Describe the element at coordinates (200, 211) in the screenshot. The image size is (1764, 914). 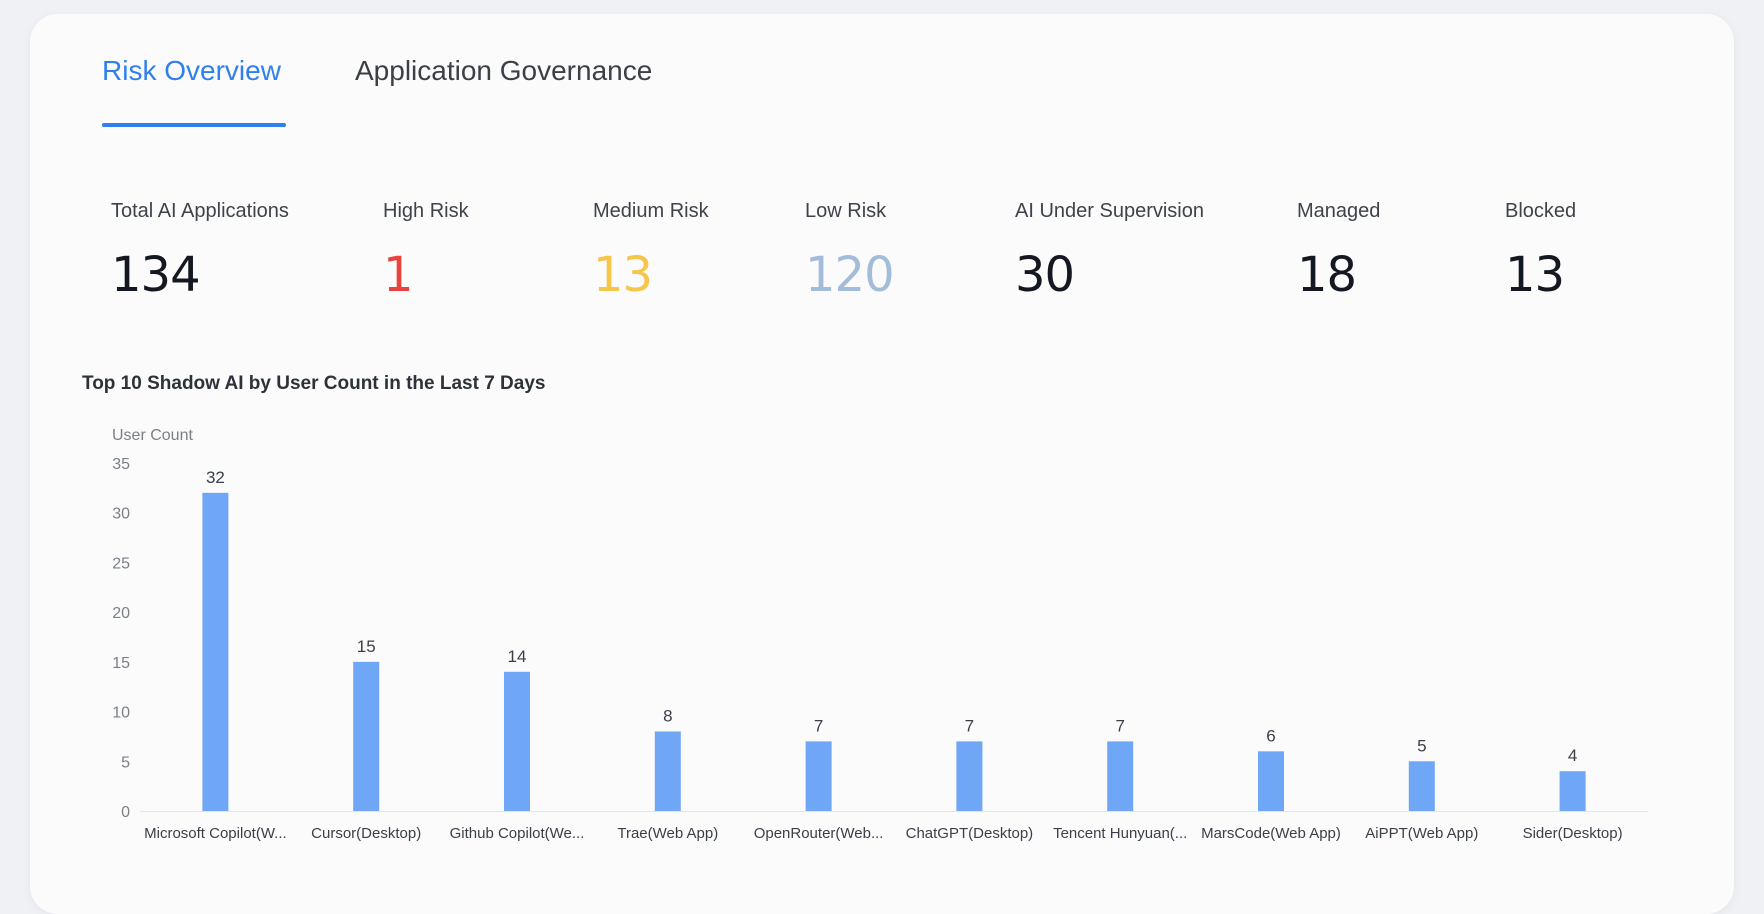
I see `stat-label: Total AI Applications` at that location.